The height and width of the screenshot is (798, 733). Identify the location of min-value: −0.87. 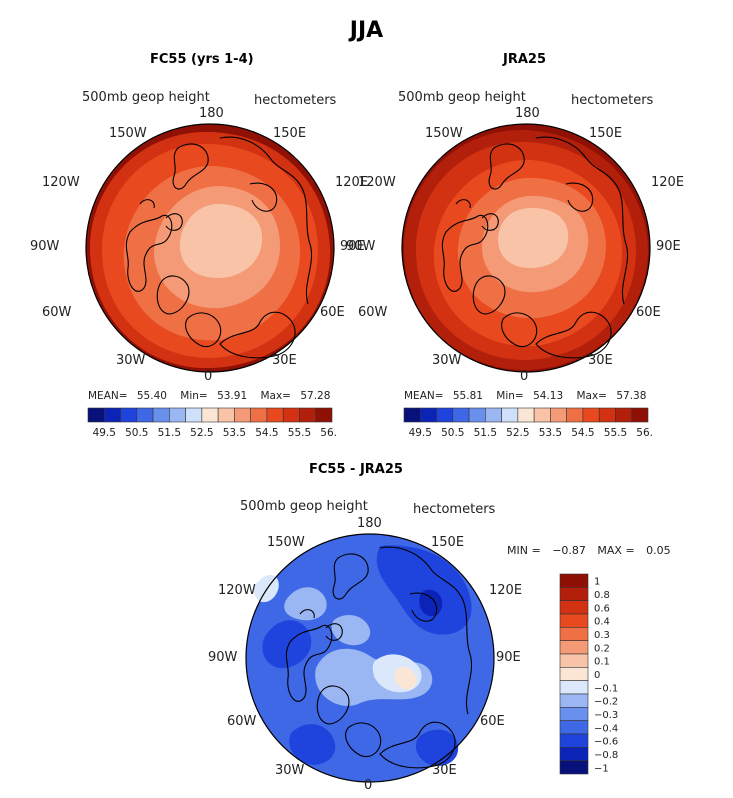
(569, 550).